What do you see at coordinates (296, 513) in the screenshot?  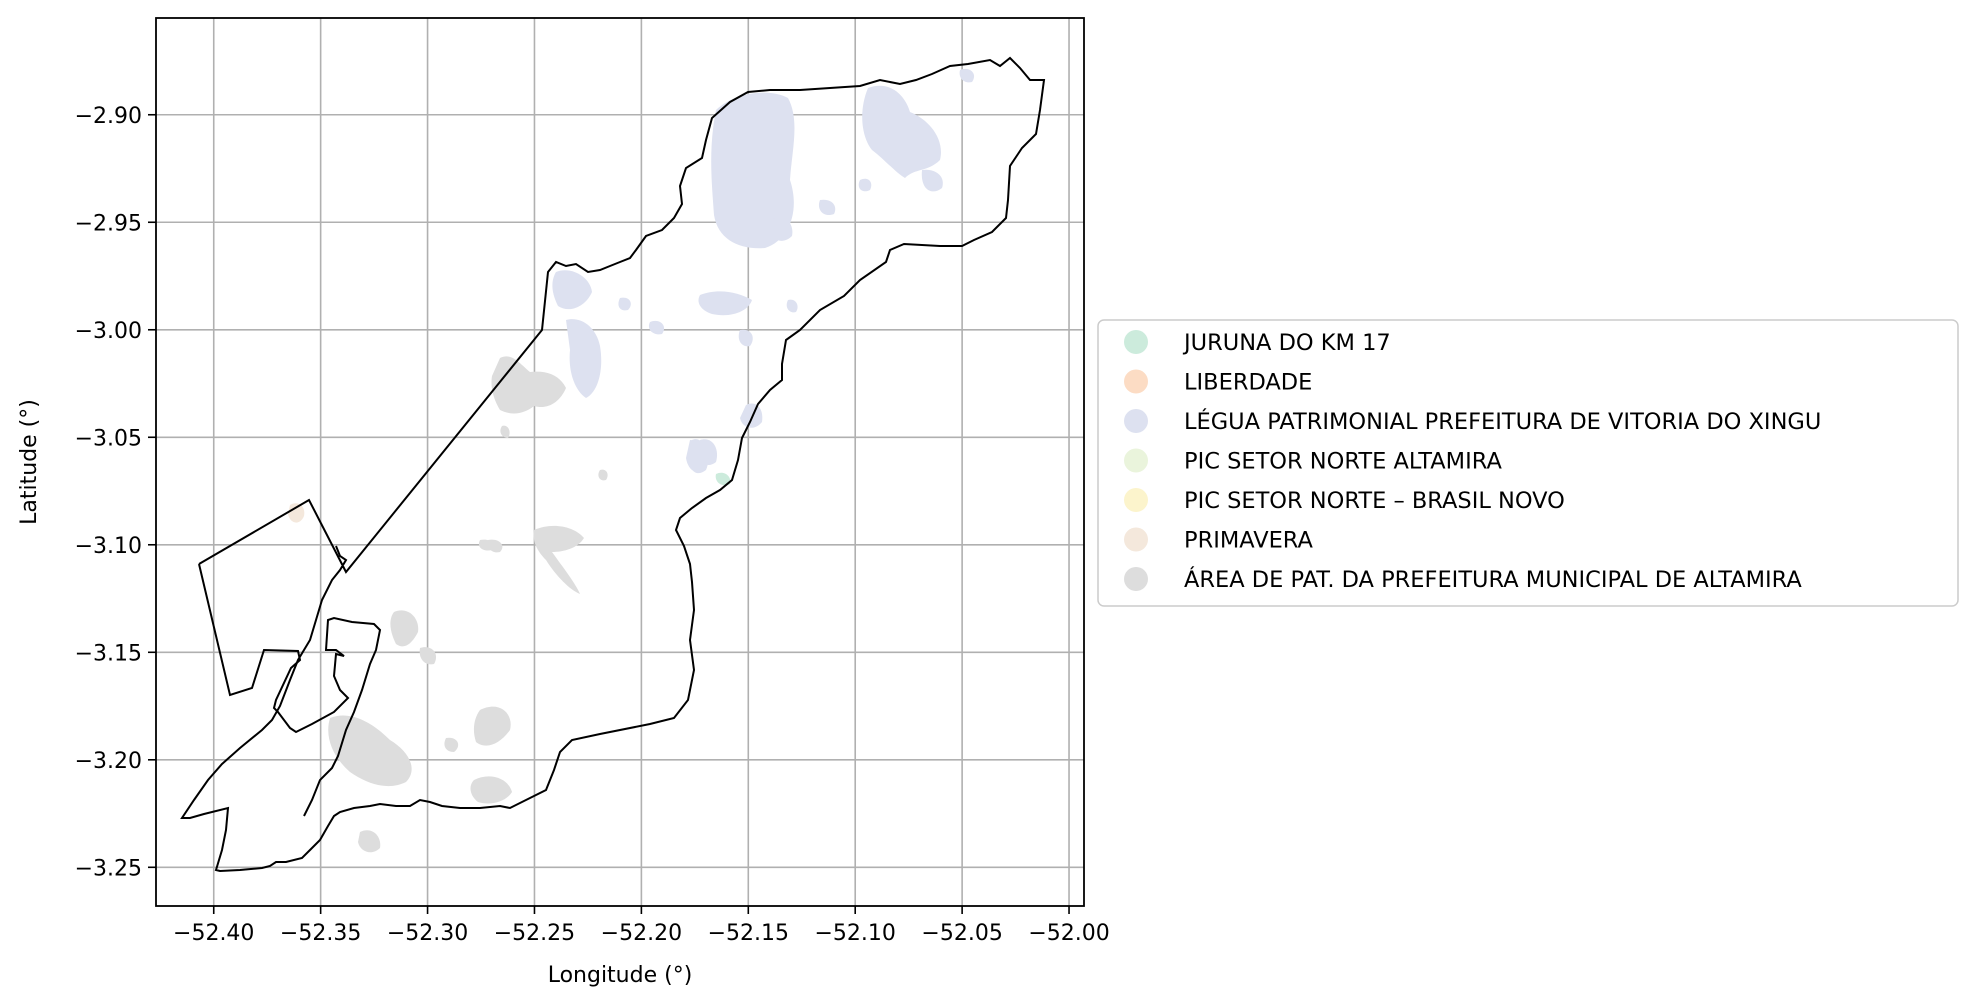 I see `area-primavera` at bounding box center [296, 513].